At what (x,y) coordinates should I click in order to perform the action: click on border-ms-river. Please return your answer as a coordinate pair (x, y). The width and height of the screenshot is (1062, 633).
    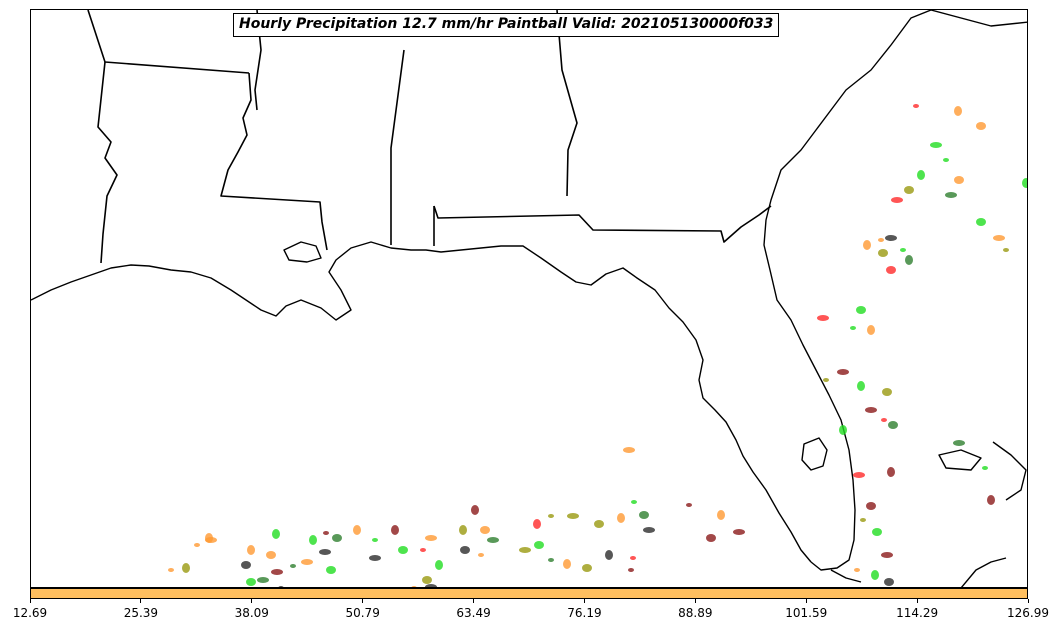
    Looking at the image, I should click on (274, 161).